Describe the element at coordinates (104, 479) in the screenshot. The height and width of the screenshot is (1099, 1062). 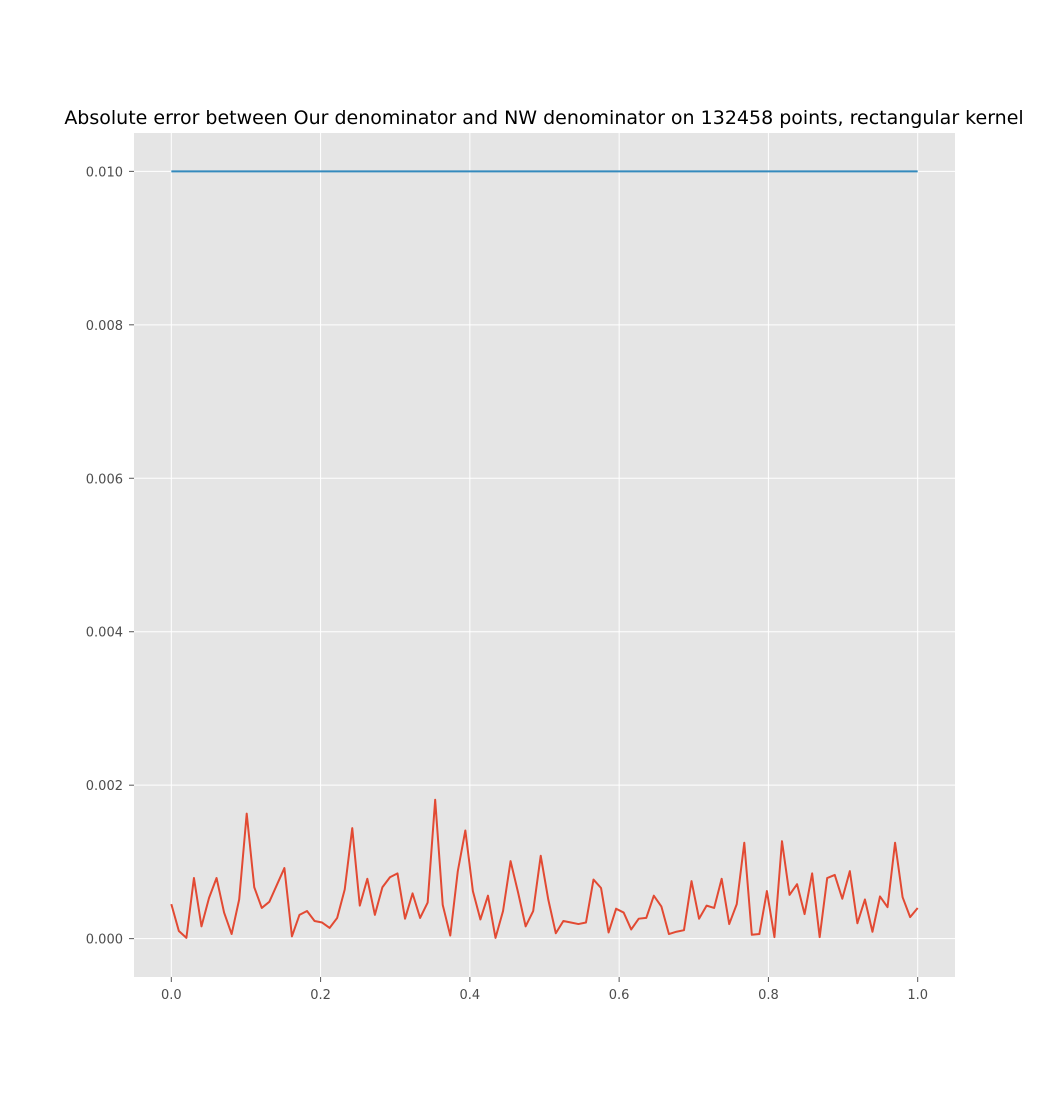
I see `y-tick-label: 0.006` at that location.